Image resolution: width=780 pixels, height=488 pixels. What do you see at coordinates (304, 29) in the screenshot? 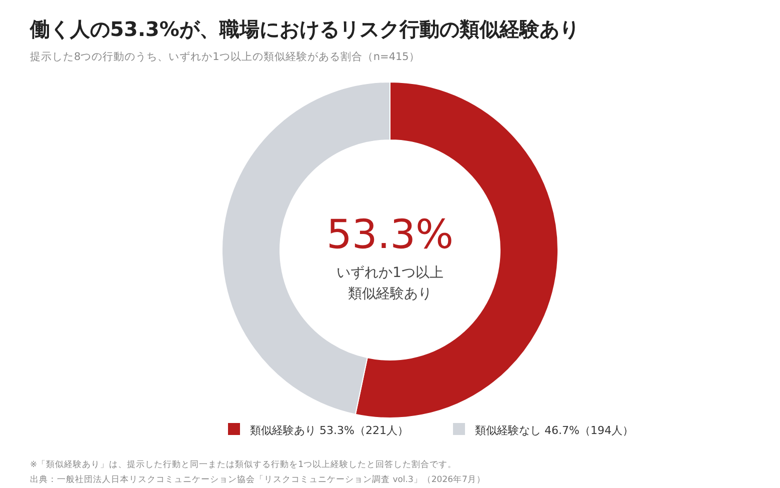
I see `chart-title: 働く人の53.3%が、職場におけるリスク行動の類似経験あり` at bounding box center [304, 29].